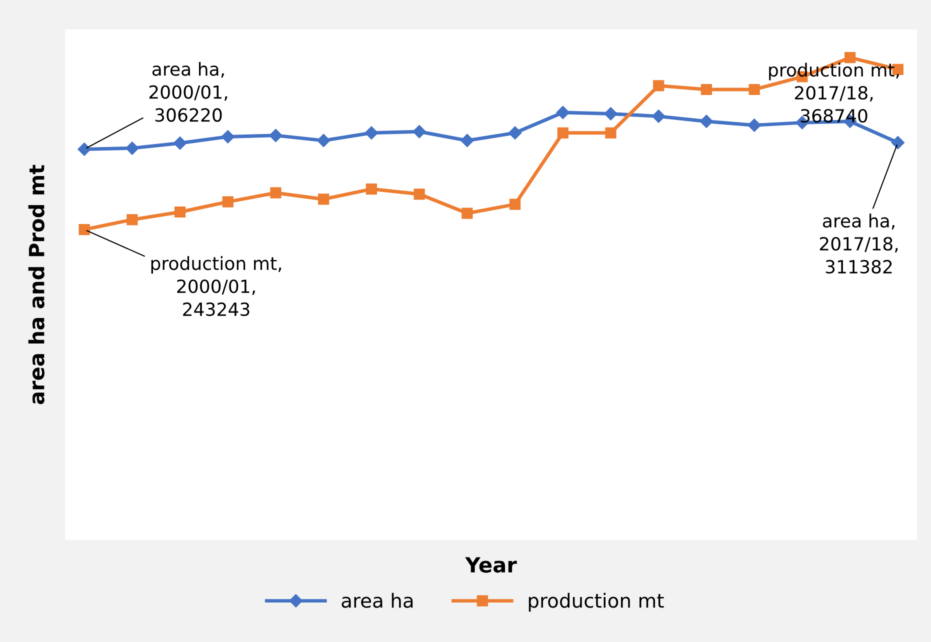  I want to click on legend-label: production mt, so click(596, 602).